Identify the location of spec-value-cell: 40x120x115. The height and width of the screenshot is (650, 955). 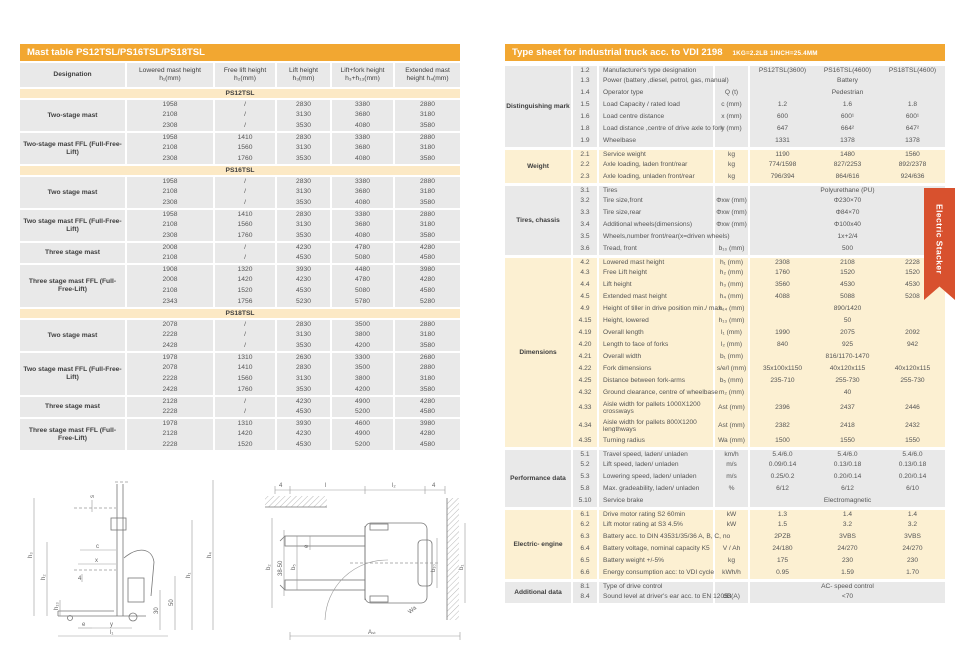
(912, 369).